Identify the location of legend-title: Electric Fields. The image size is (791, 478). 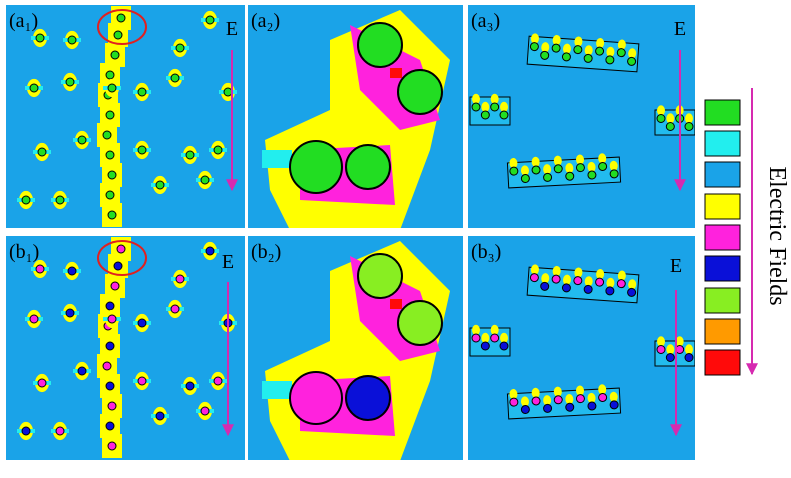
(777, 235).